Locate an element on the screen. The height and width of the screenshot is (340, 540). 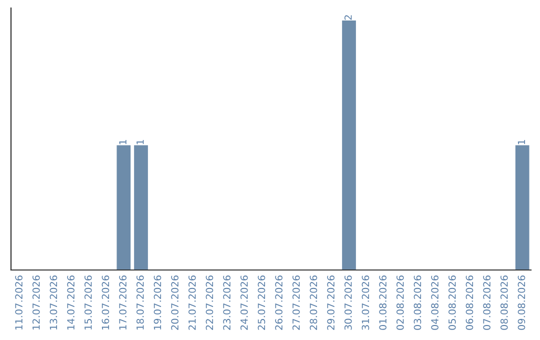
x-tick-label: 26.07.2026 is located at coordinates (278, 302).